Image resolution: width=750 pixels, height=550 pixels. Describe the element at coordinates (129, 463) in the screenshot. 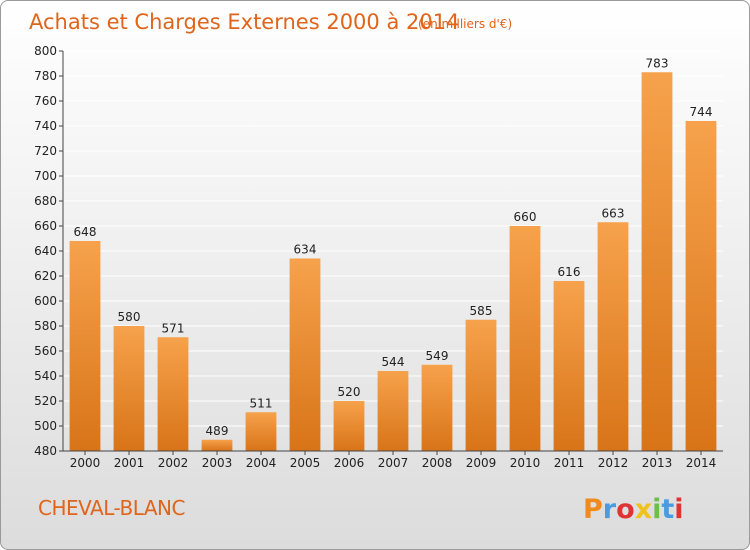

I see `x-tick-label-2001: 2001` at that location.